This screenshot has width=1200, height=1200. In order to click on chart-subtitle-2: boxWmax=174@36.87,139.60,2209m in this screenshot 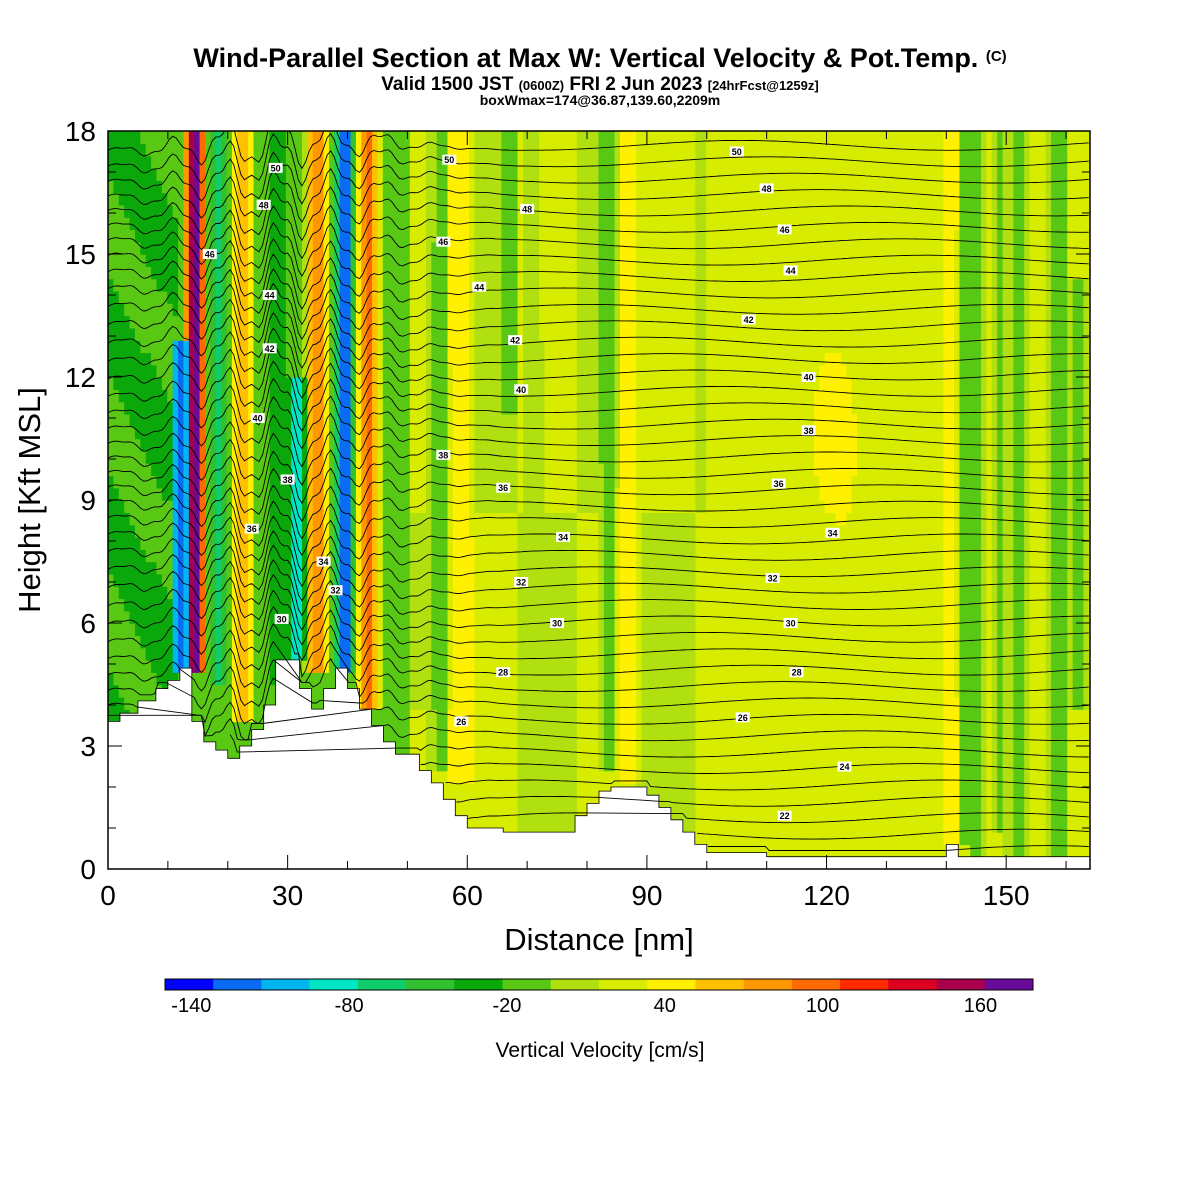, I will do `click(600, 100)`.